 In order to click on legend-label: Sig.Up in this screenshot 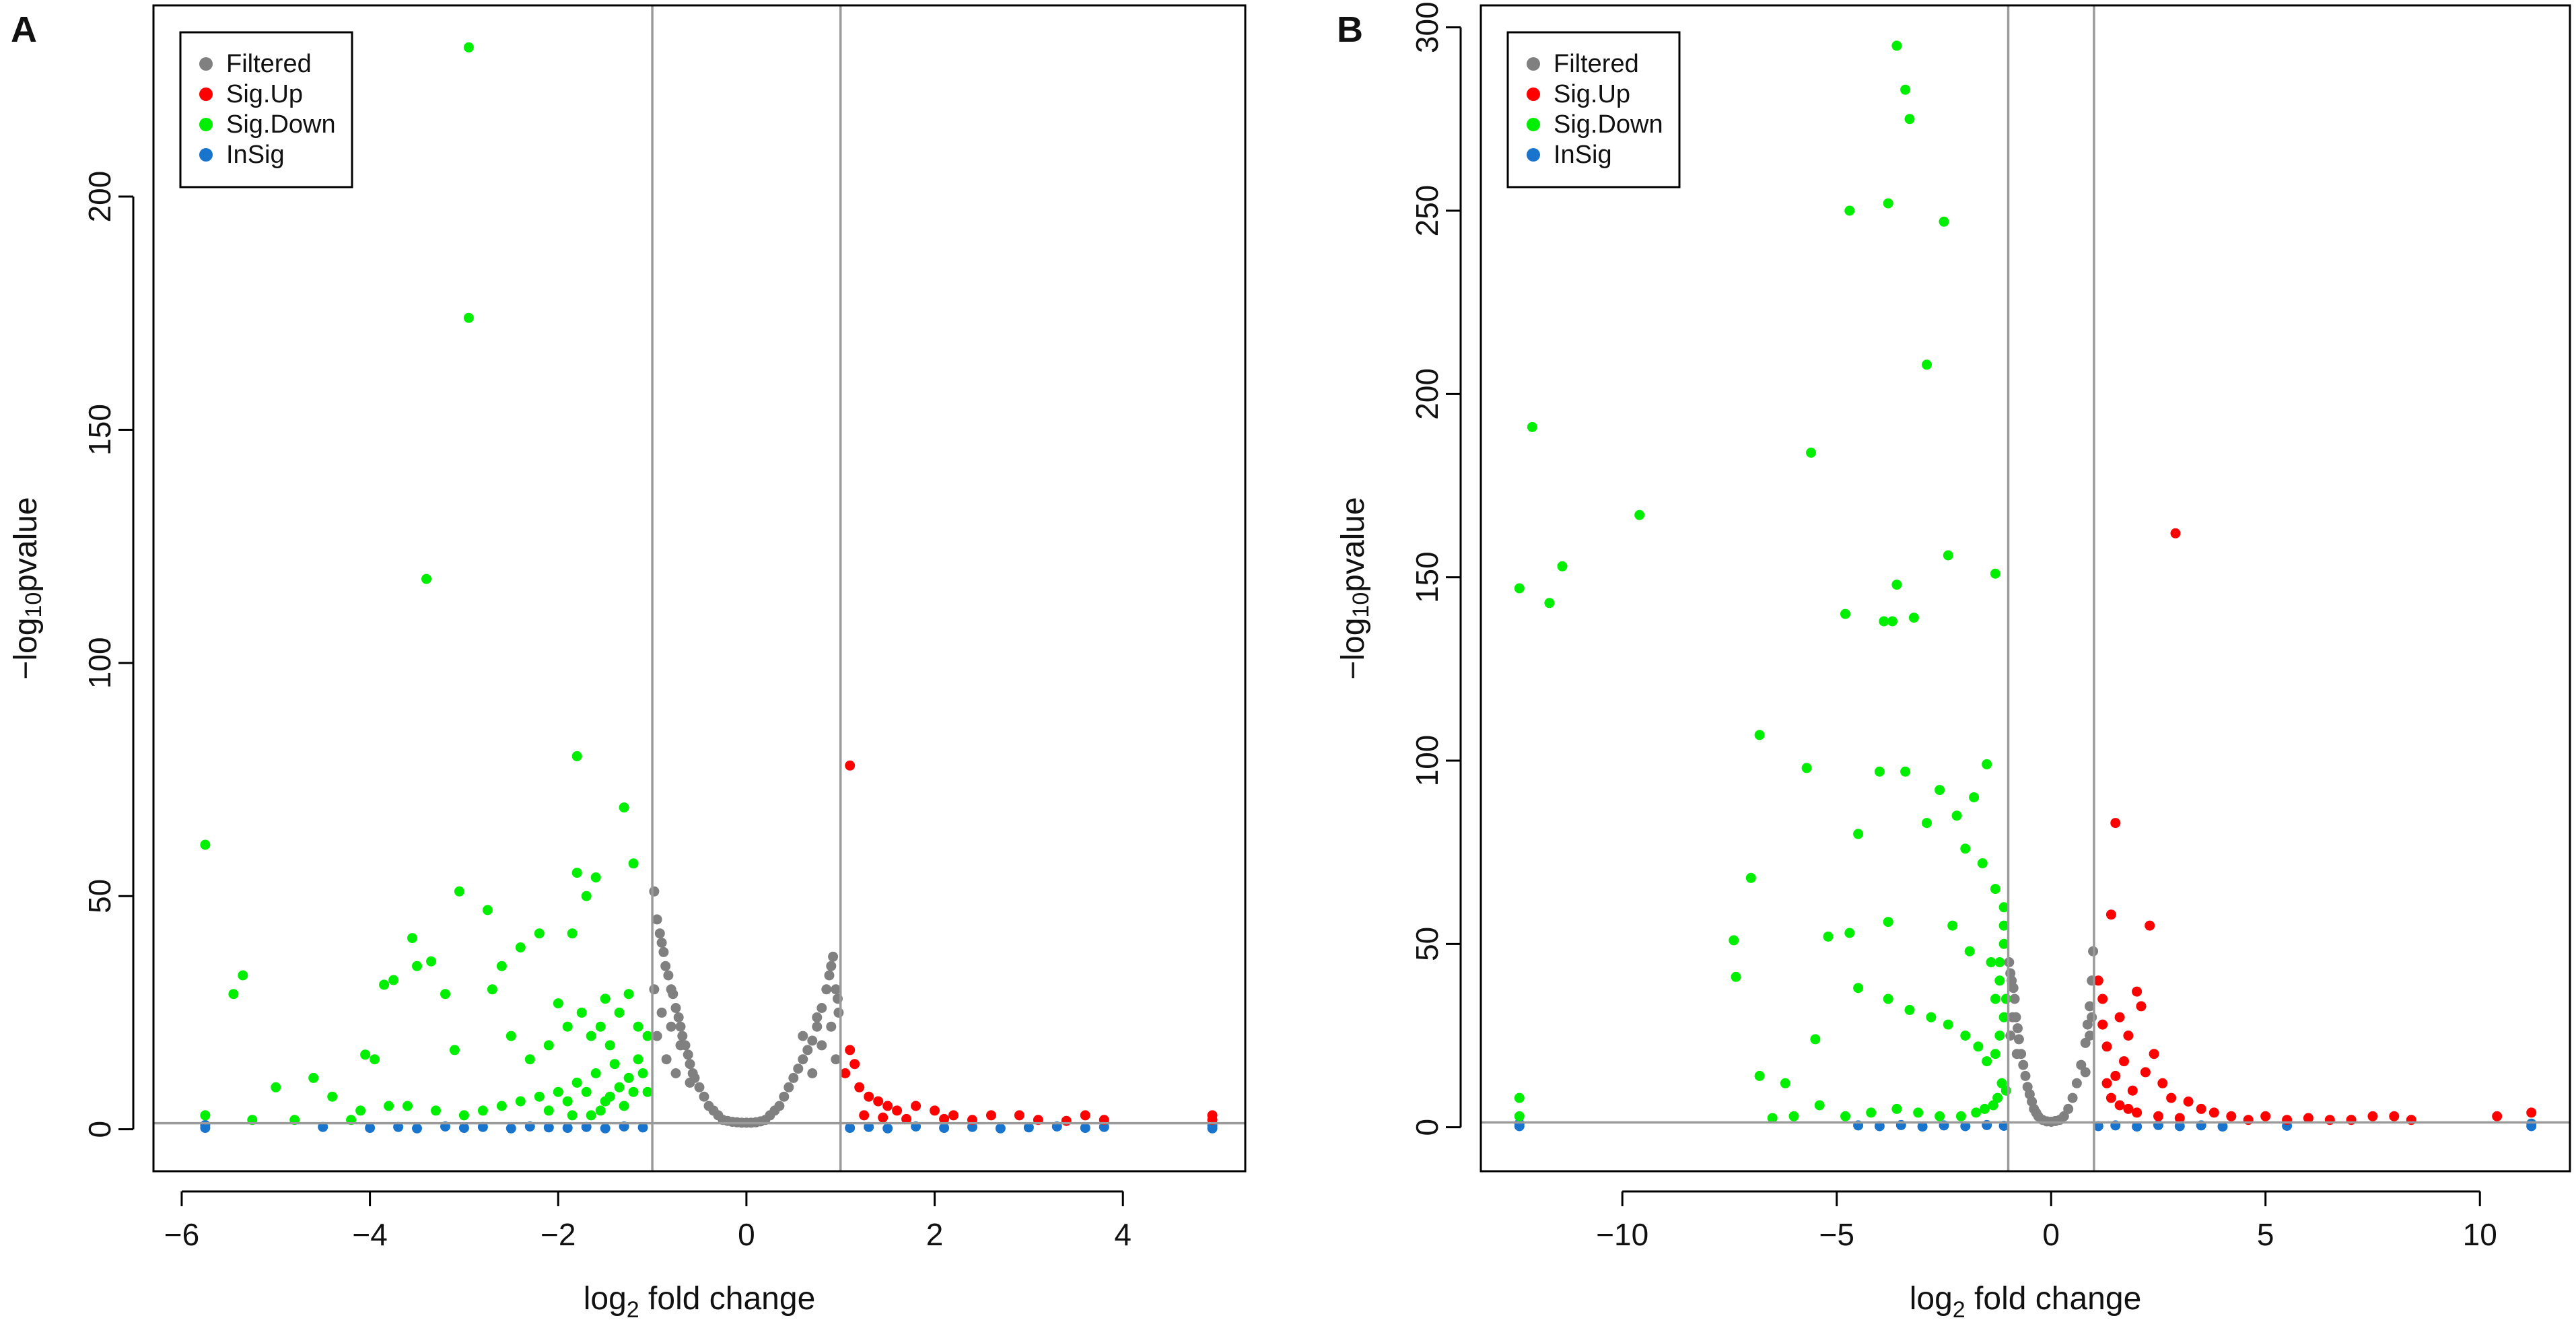, I will do `click(264, 94)`.